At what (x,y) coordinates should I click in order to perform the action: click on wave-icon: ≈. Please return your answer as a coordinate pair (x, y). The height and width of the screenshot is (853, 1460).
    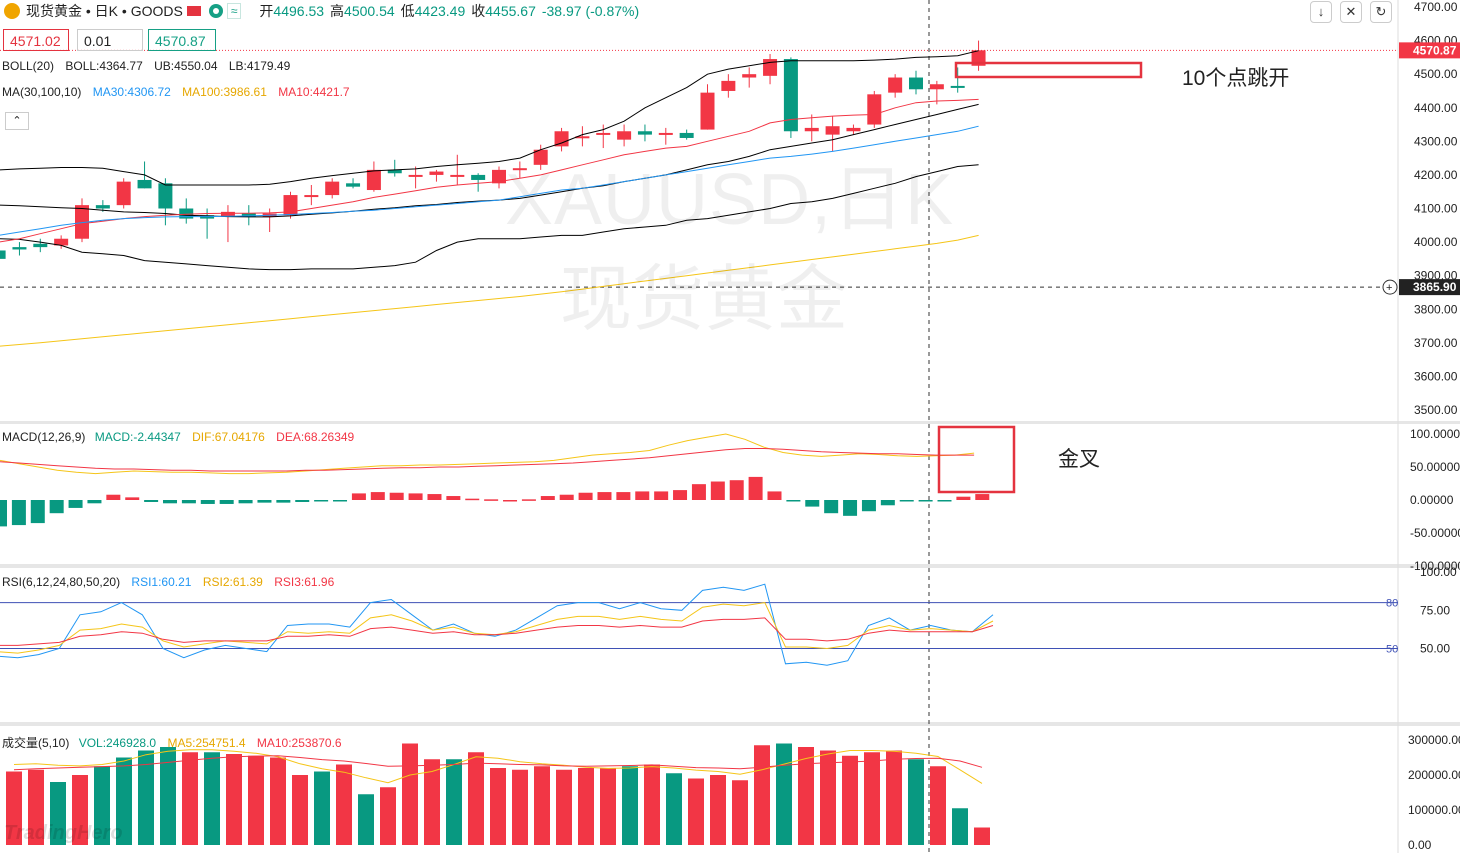
    Looking at the image, I should click on (234, 11).